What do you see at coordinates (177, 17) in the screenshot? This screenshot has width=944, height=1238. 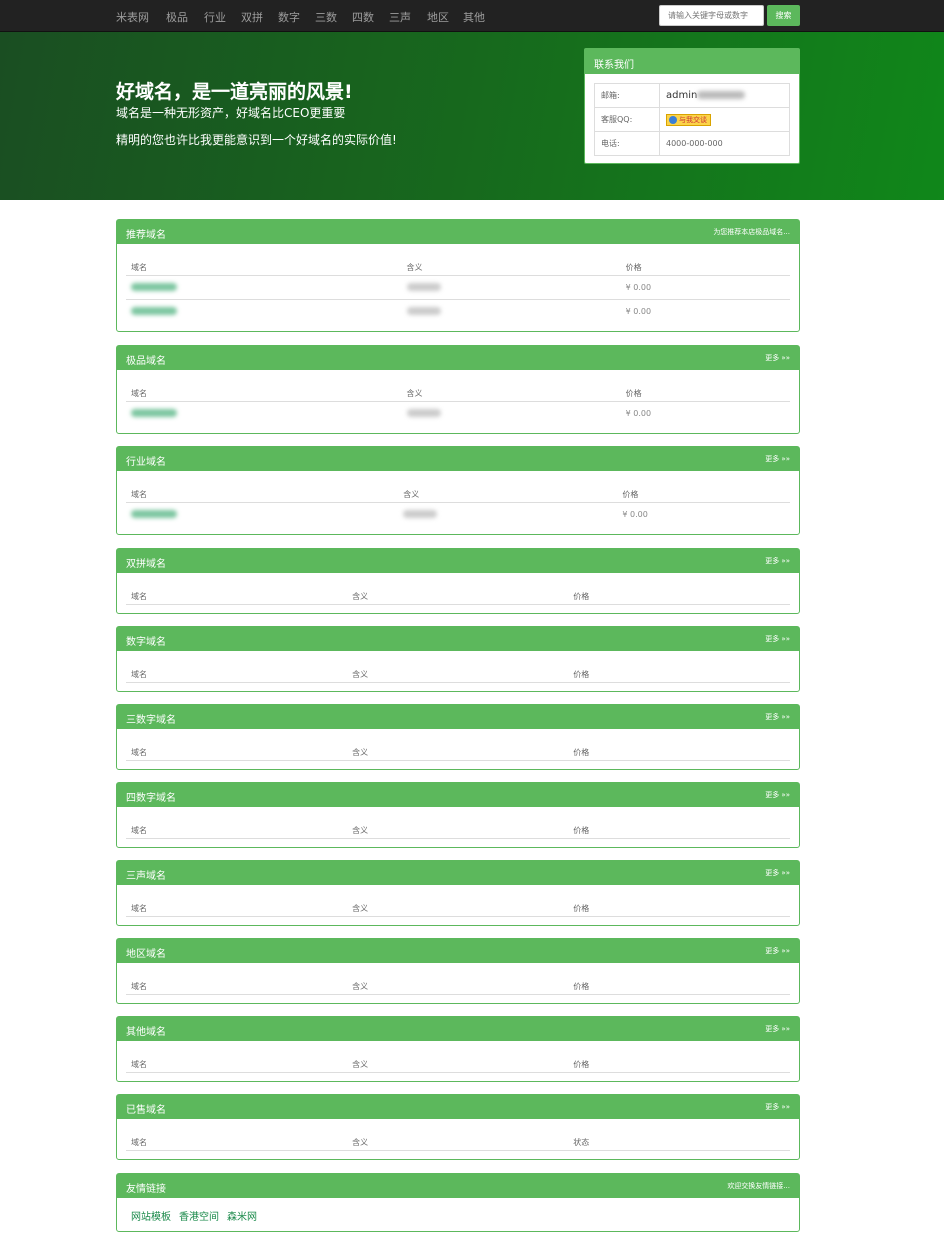 I see `nav-item: 极品` at bounding box center [177, 17].